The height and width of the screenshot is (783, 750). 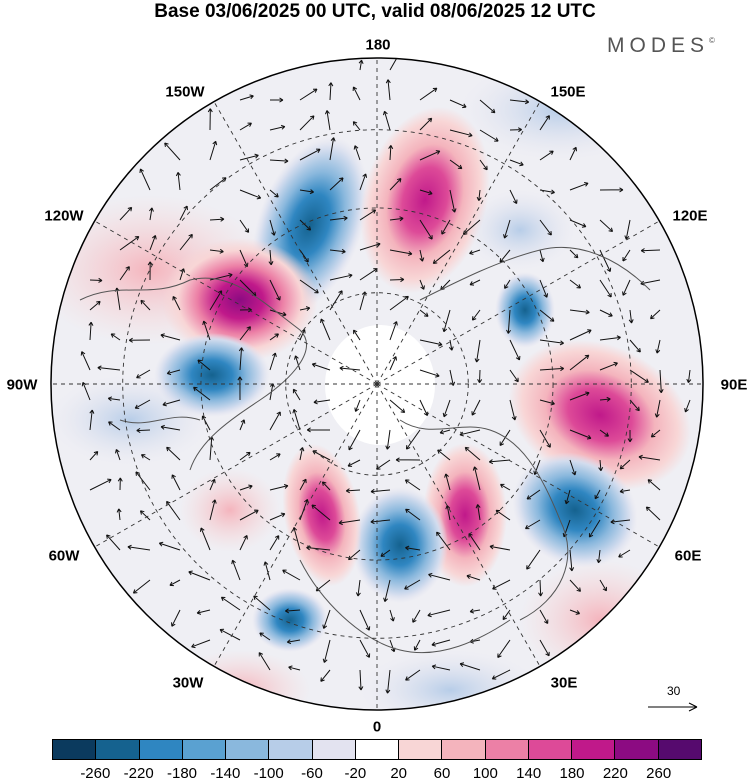 I want to click on lon-label-120e: 120E, so click(x=690, y=216).